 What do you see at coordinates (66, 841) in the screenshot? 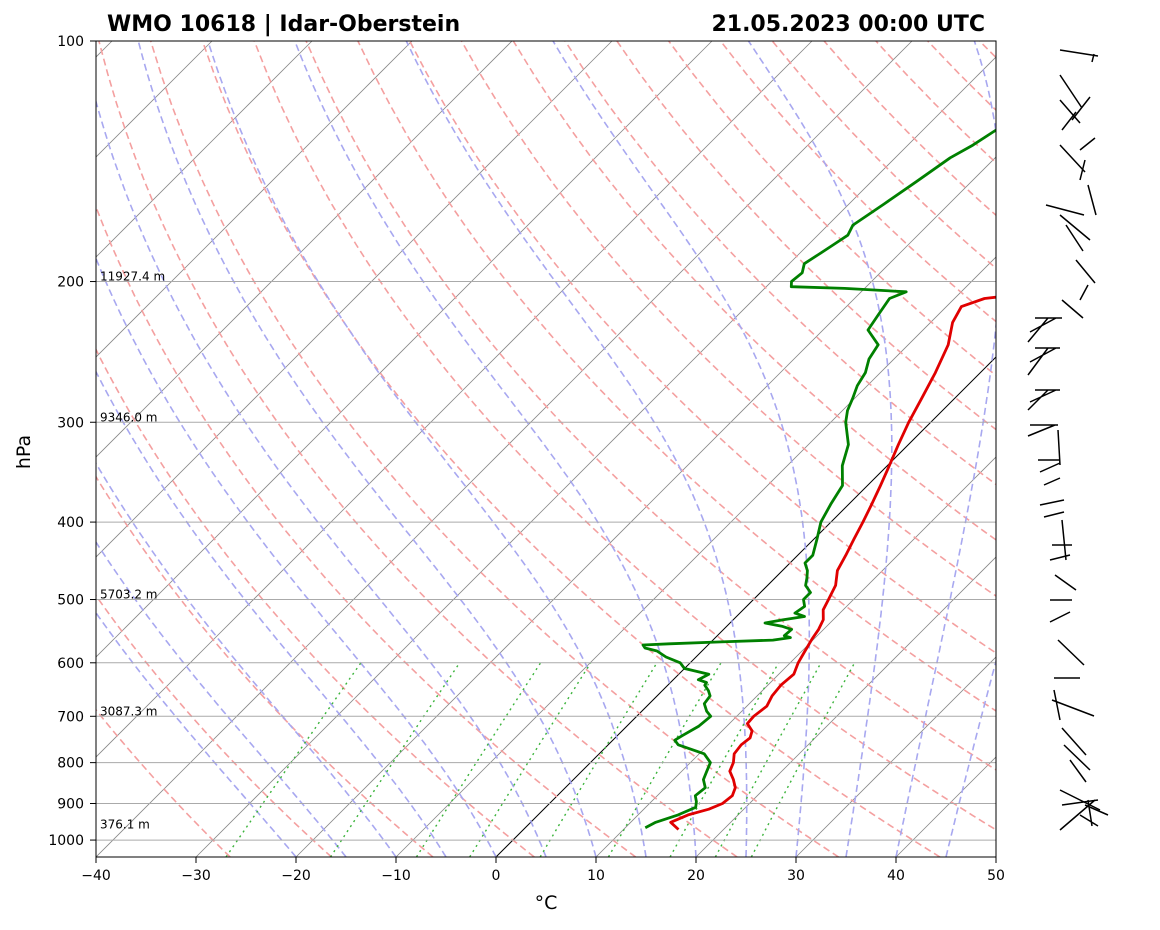
I see `y-tick-label: 1000` at bounding box center [66, 841].